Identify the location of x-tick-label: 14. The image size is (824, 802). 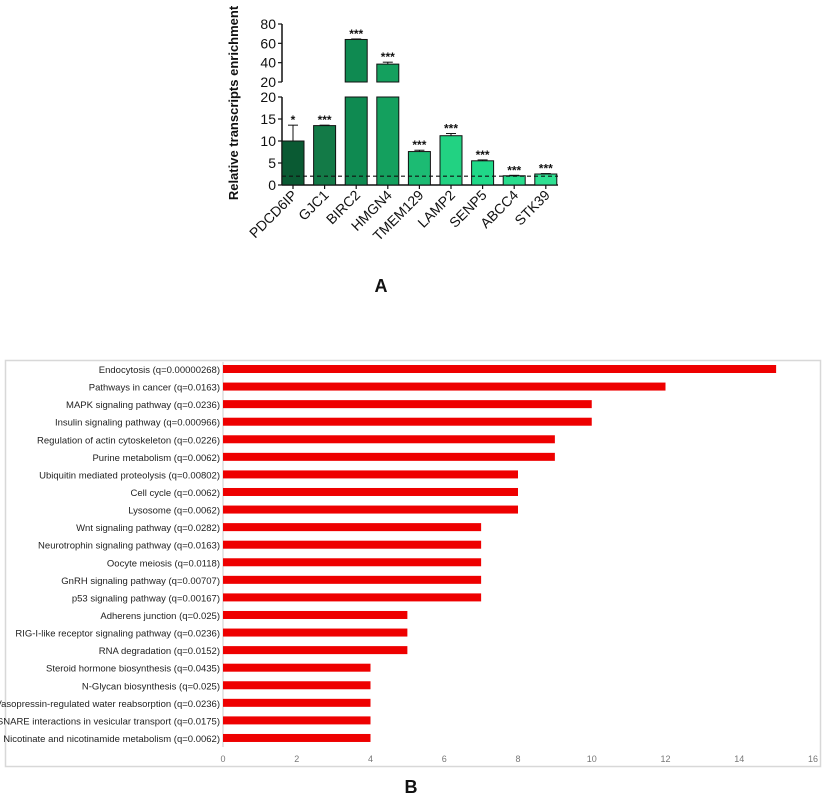
(739, 759).